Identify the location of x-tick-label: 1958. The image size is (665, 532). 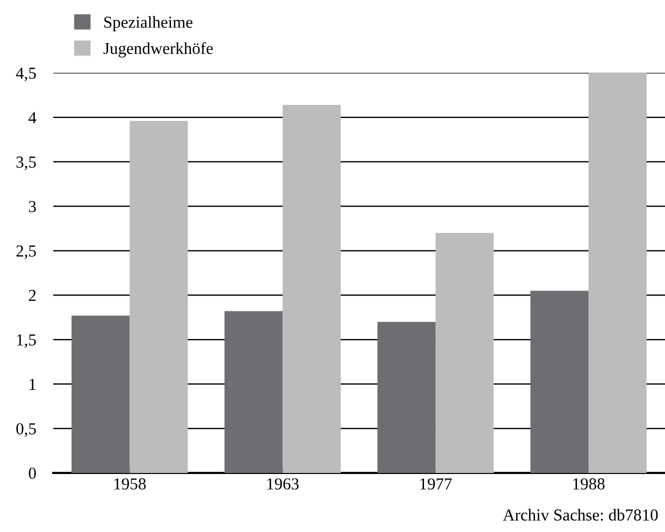
(130, 484).